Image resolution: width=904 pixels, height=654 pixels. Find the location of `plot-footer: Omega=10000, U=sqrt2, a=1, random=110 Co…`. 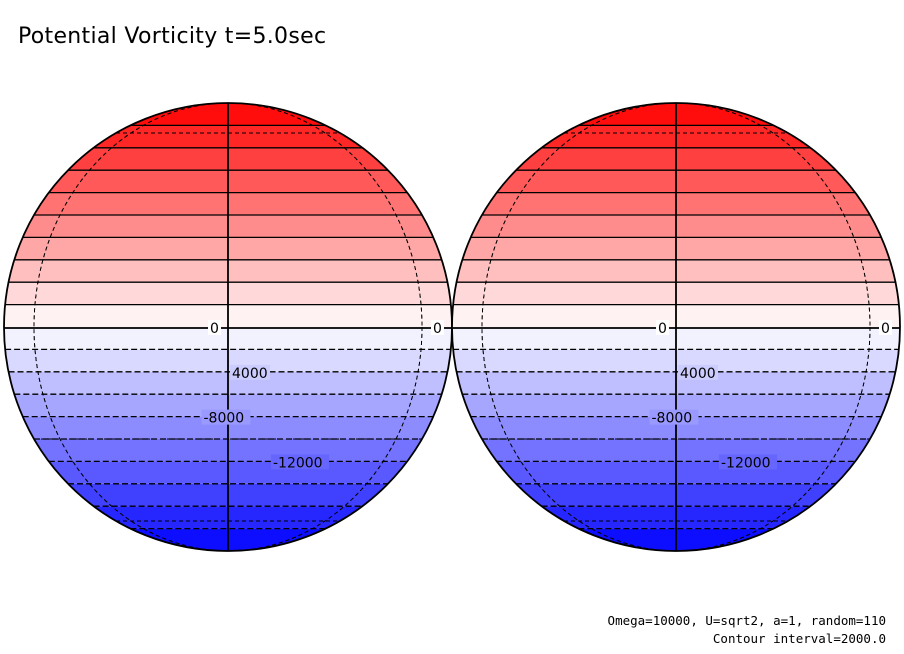

plot-footer: Omega=10000, U=sqrt2, a=1, random=110 Co… is located at coordinates (747, 630).